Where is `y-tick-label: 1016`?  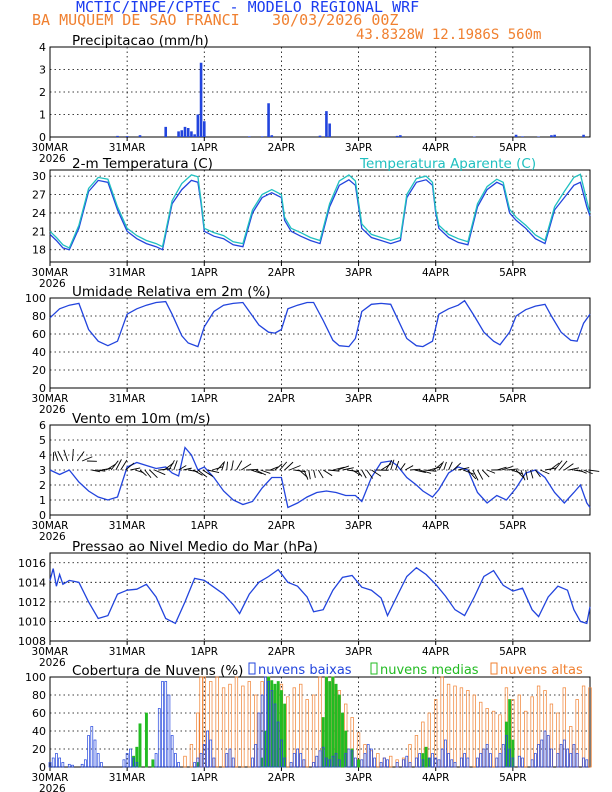
y-tick-label: 1016 is located at coordinates (32, 563).